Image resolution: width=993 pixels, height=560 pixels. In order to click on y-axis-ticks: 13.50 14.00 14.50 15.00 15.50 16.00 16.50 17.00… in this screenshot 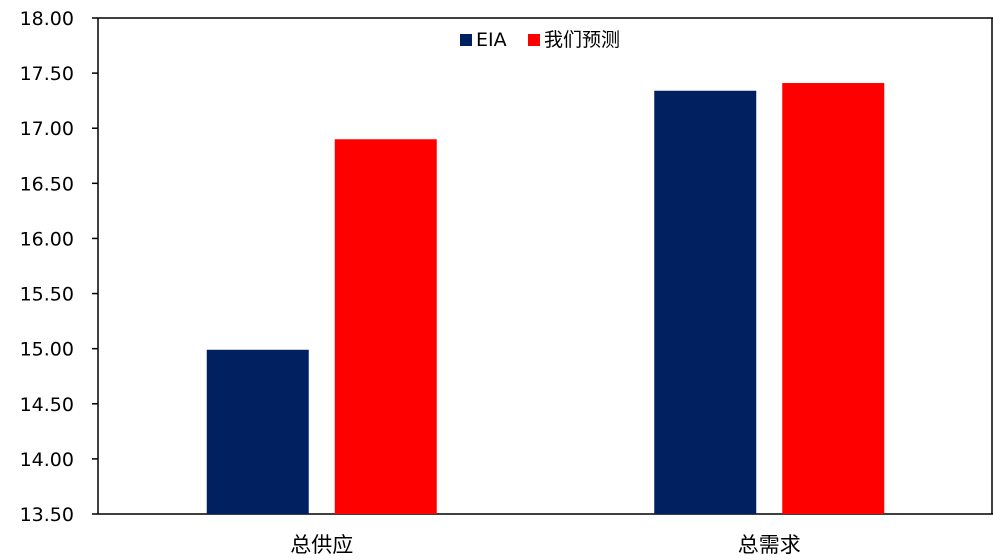, I will do `click(59, 267)`.